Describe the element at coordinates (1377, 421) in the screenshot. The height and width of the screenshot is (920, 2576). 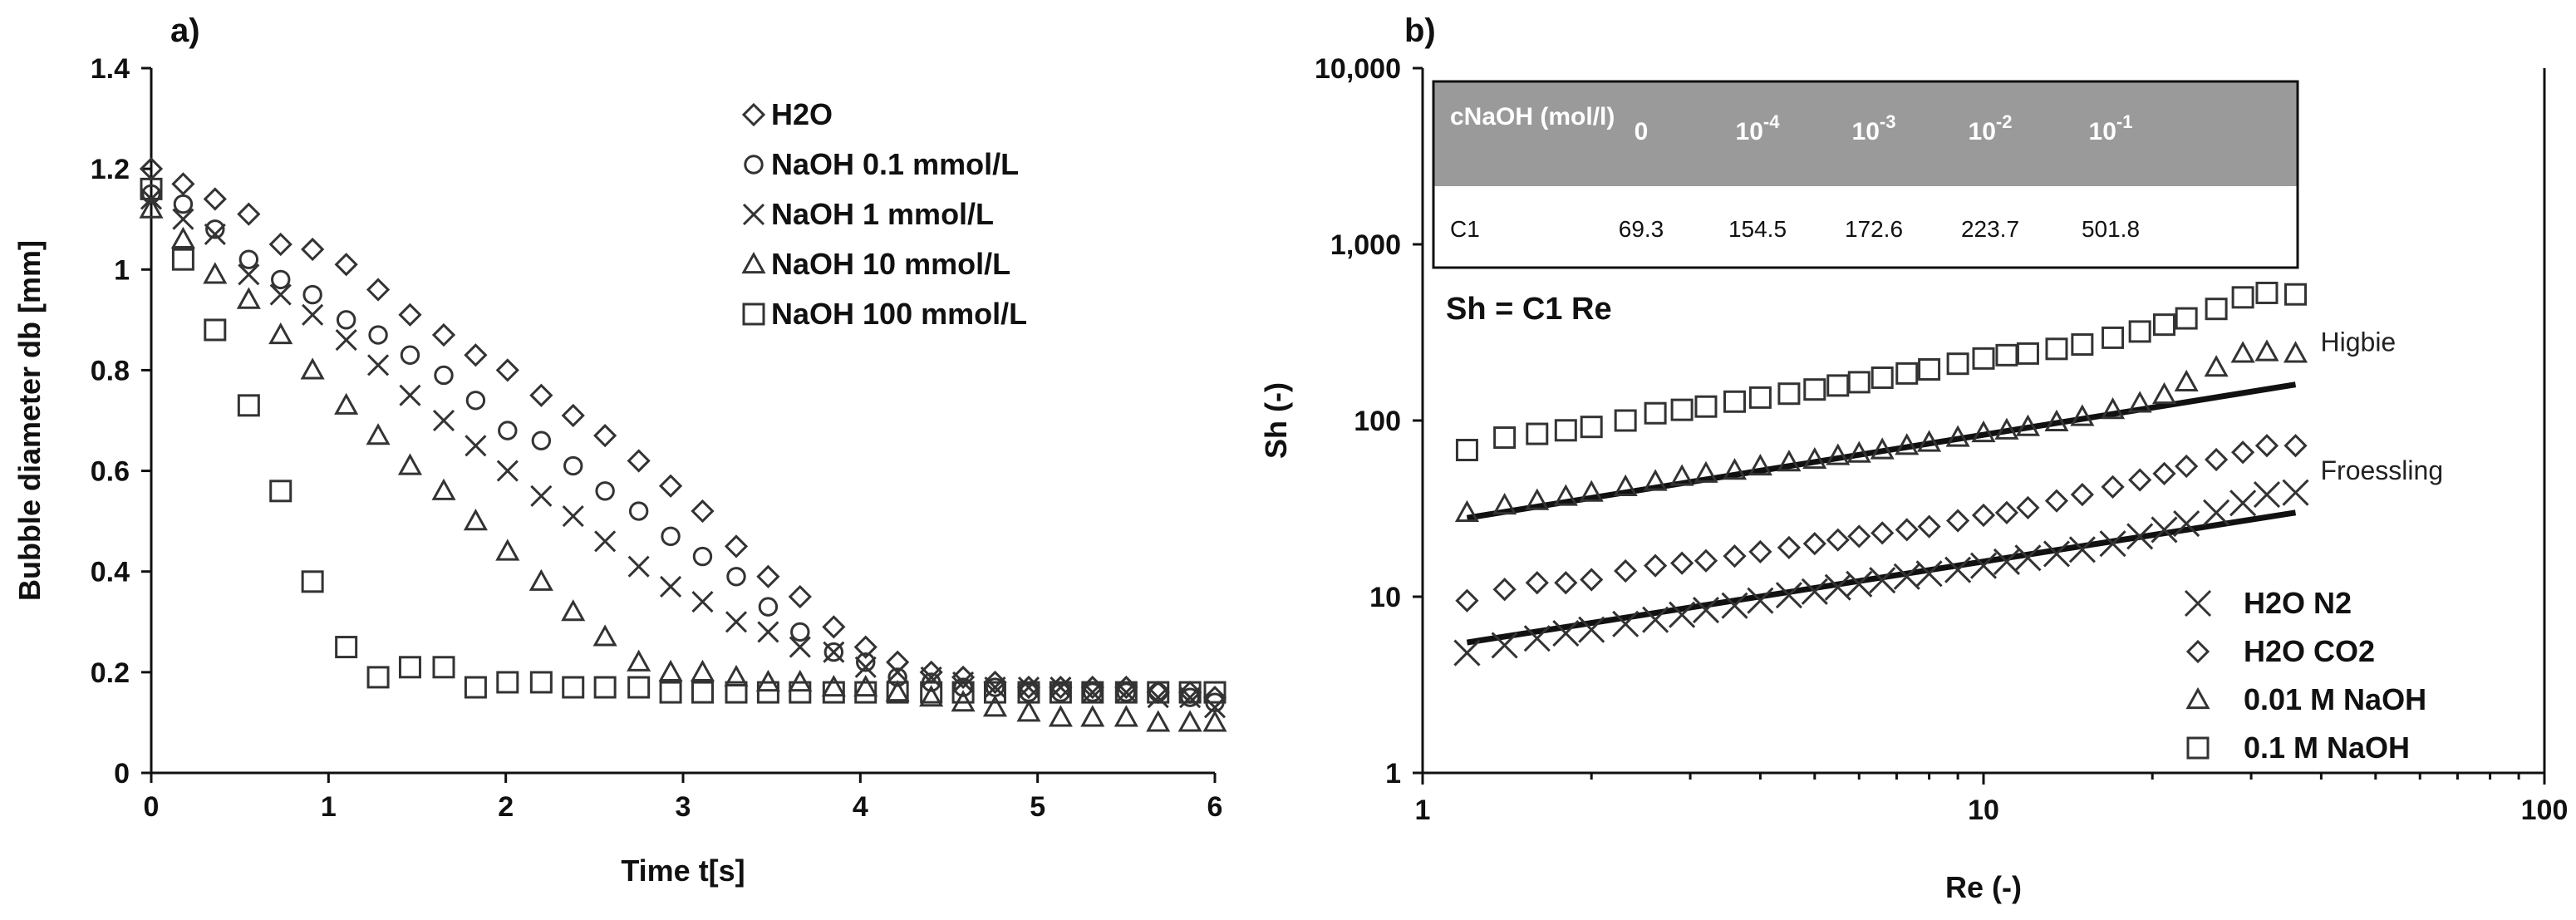
I see `y-tick-label: 100` at that location.